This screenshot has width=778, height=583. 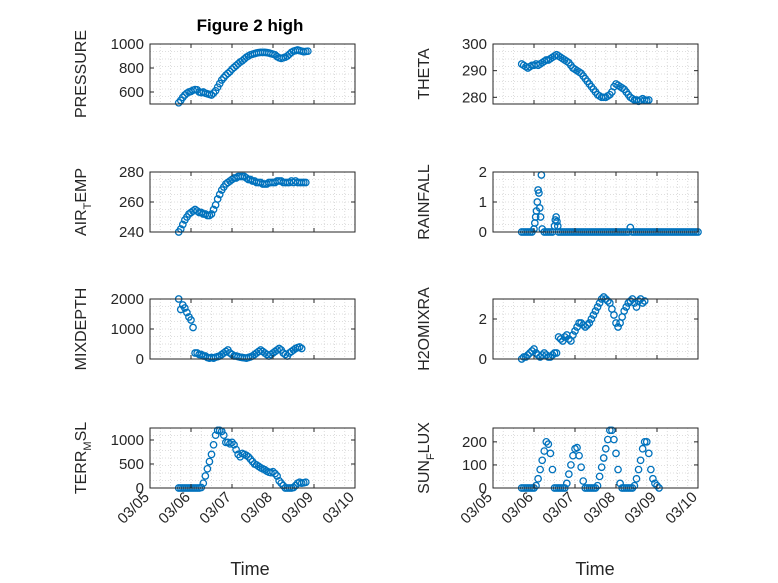 What do you see at coordinates (81, 74) in the screenshot?
I see `y-axis-label: PRESSURE` at bounding box center [81, 74].